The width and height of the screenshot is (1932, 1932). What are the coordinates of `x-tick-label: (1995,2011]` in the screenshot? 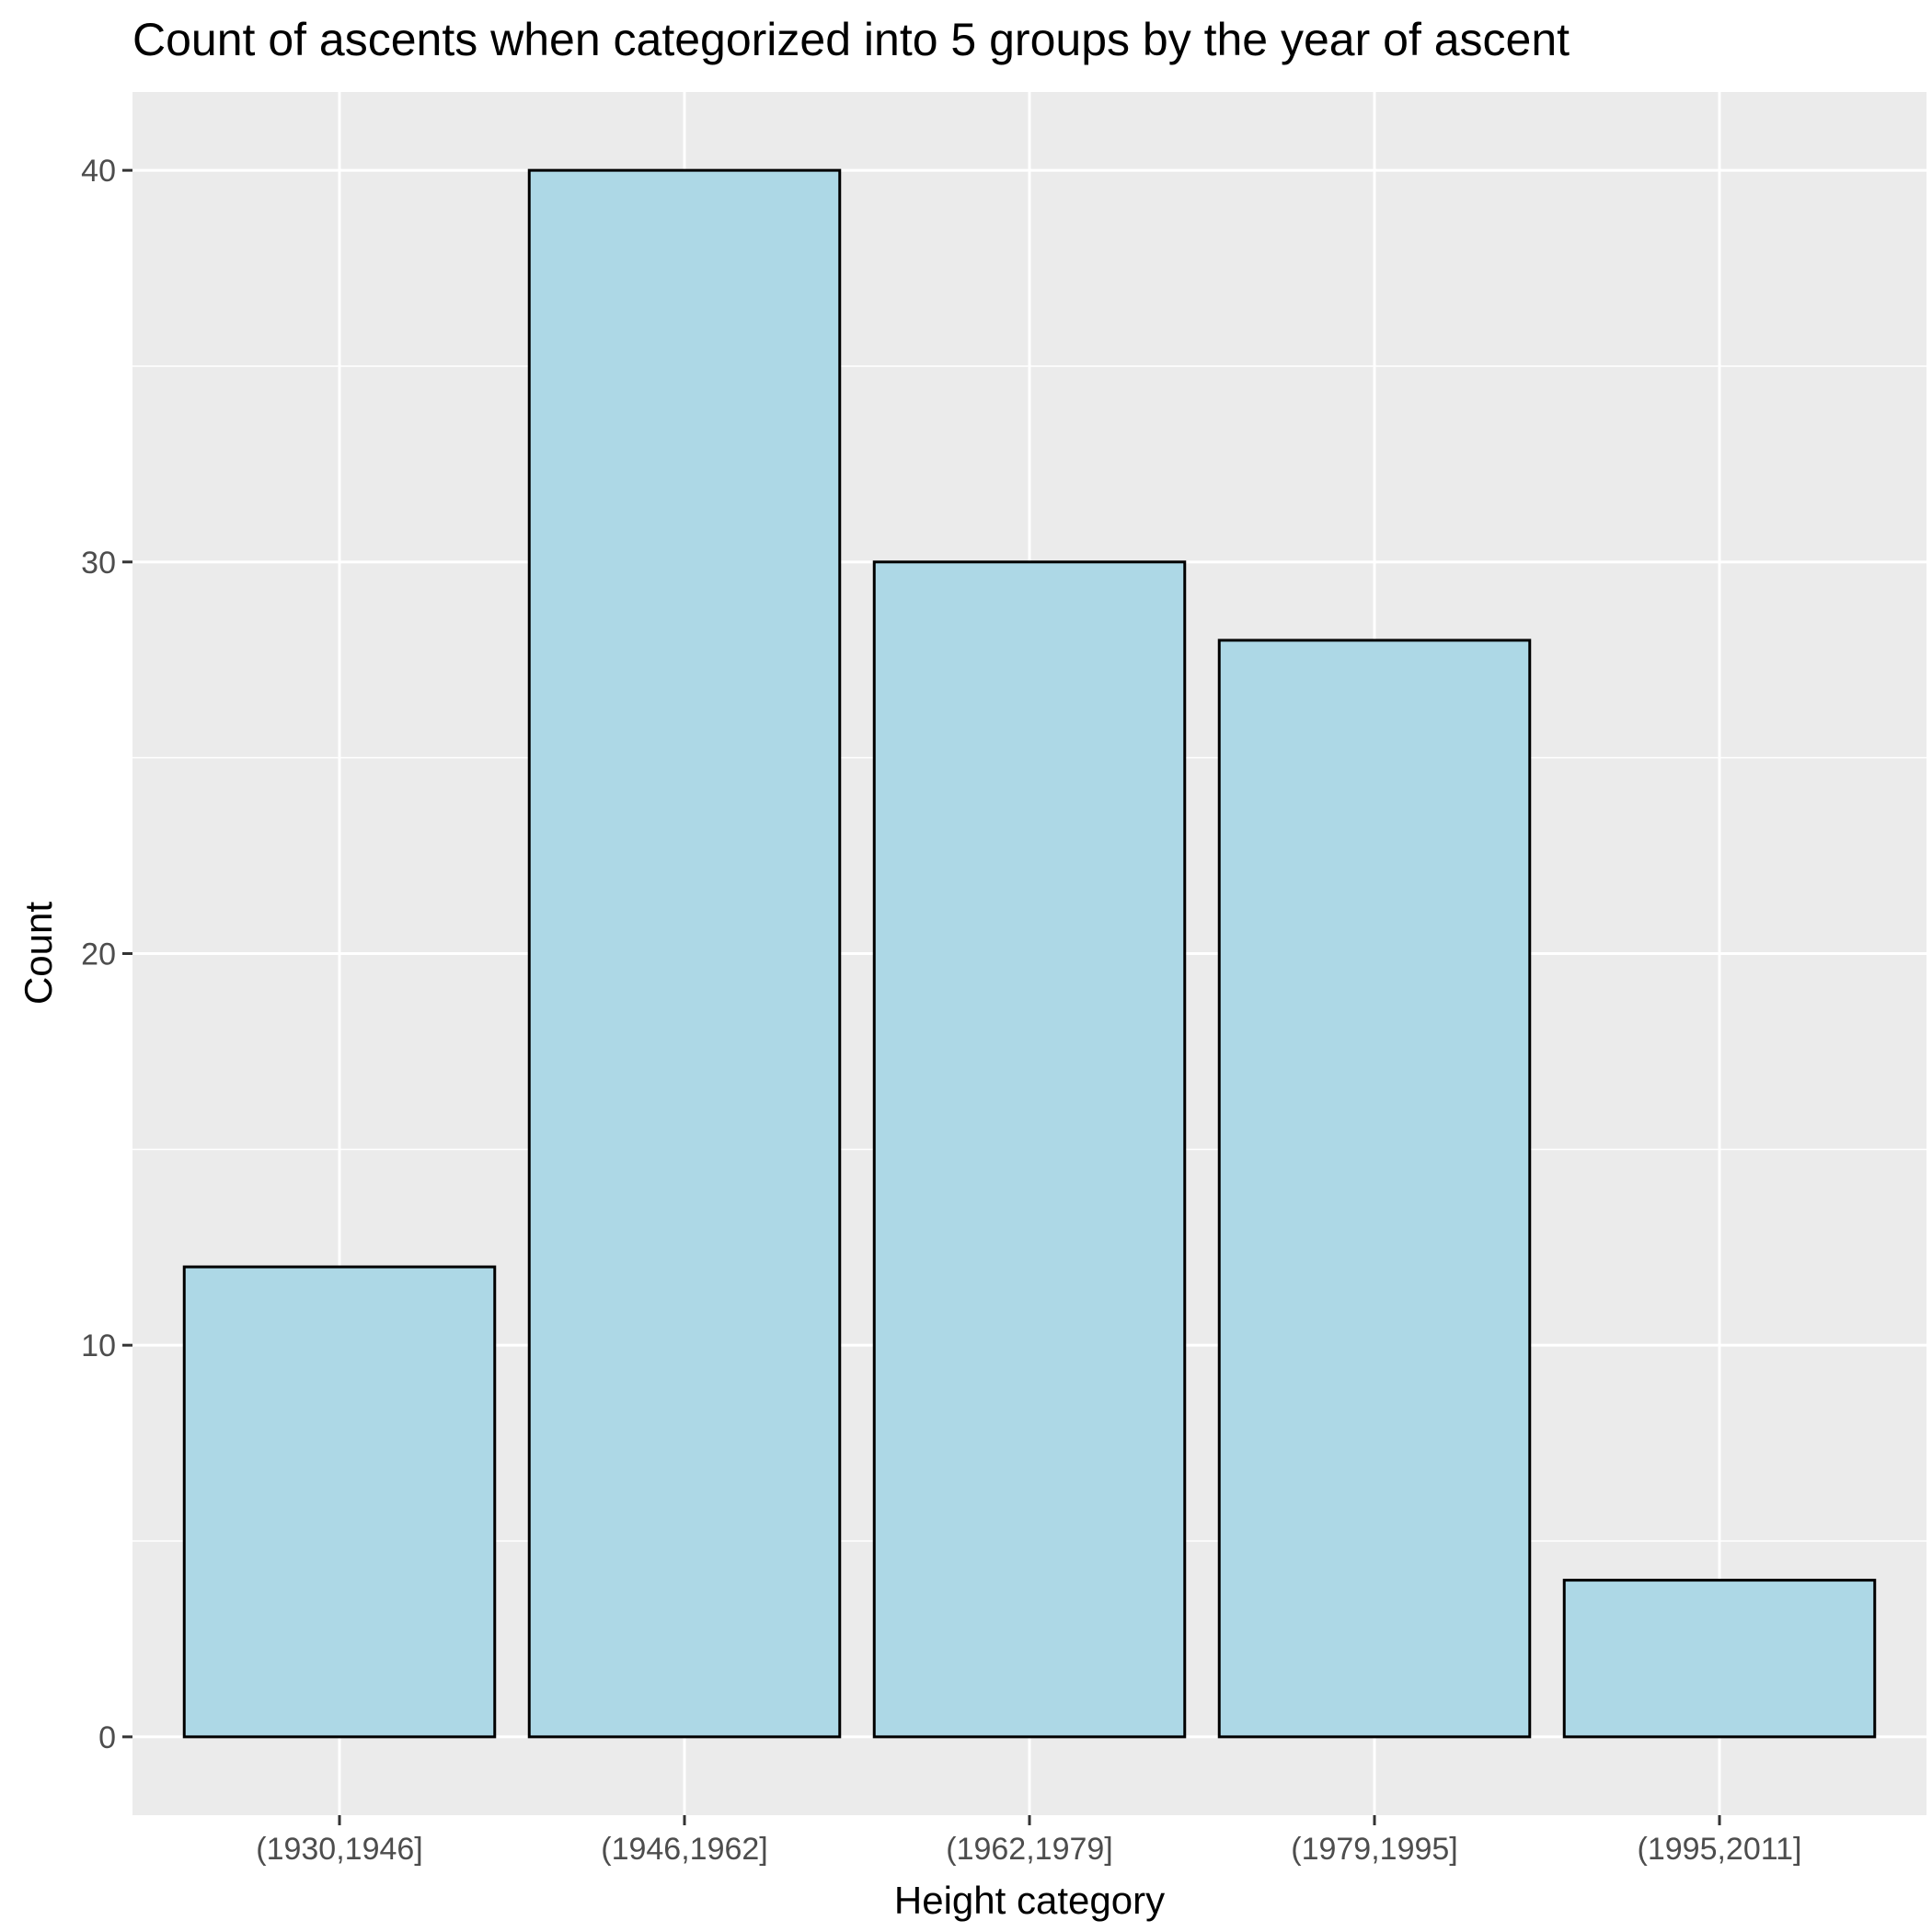 It's located at (1720, 1849).